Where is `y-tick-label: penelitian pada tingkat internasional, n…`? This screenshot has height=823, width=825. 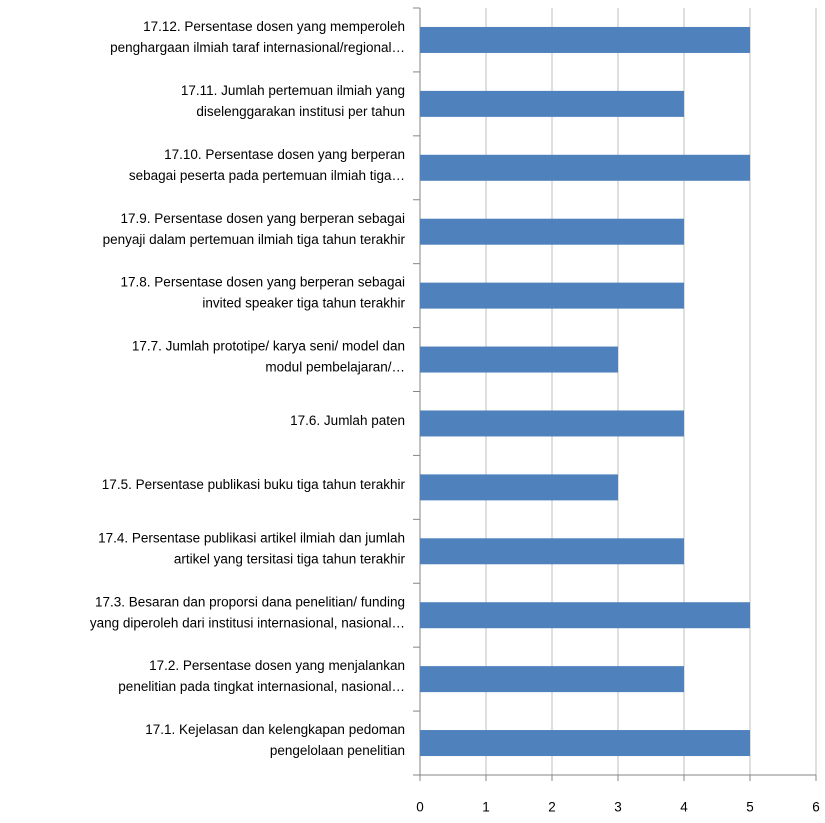
y-tick-label: penelitian pada tingkat internasional, n… is located at coordinates (261, 686).